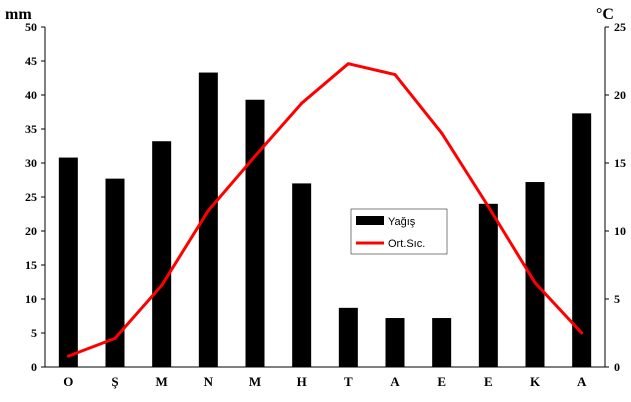 The height and width of the screenshot is (402, 631). What do you see at coordinates (399, 231) in the screenshot?
I see `legend: Yağış Ort.Sıc.` at bounding box center [399, 231].